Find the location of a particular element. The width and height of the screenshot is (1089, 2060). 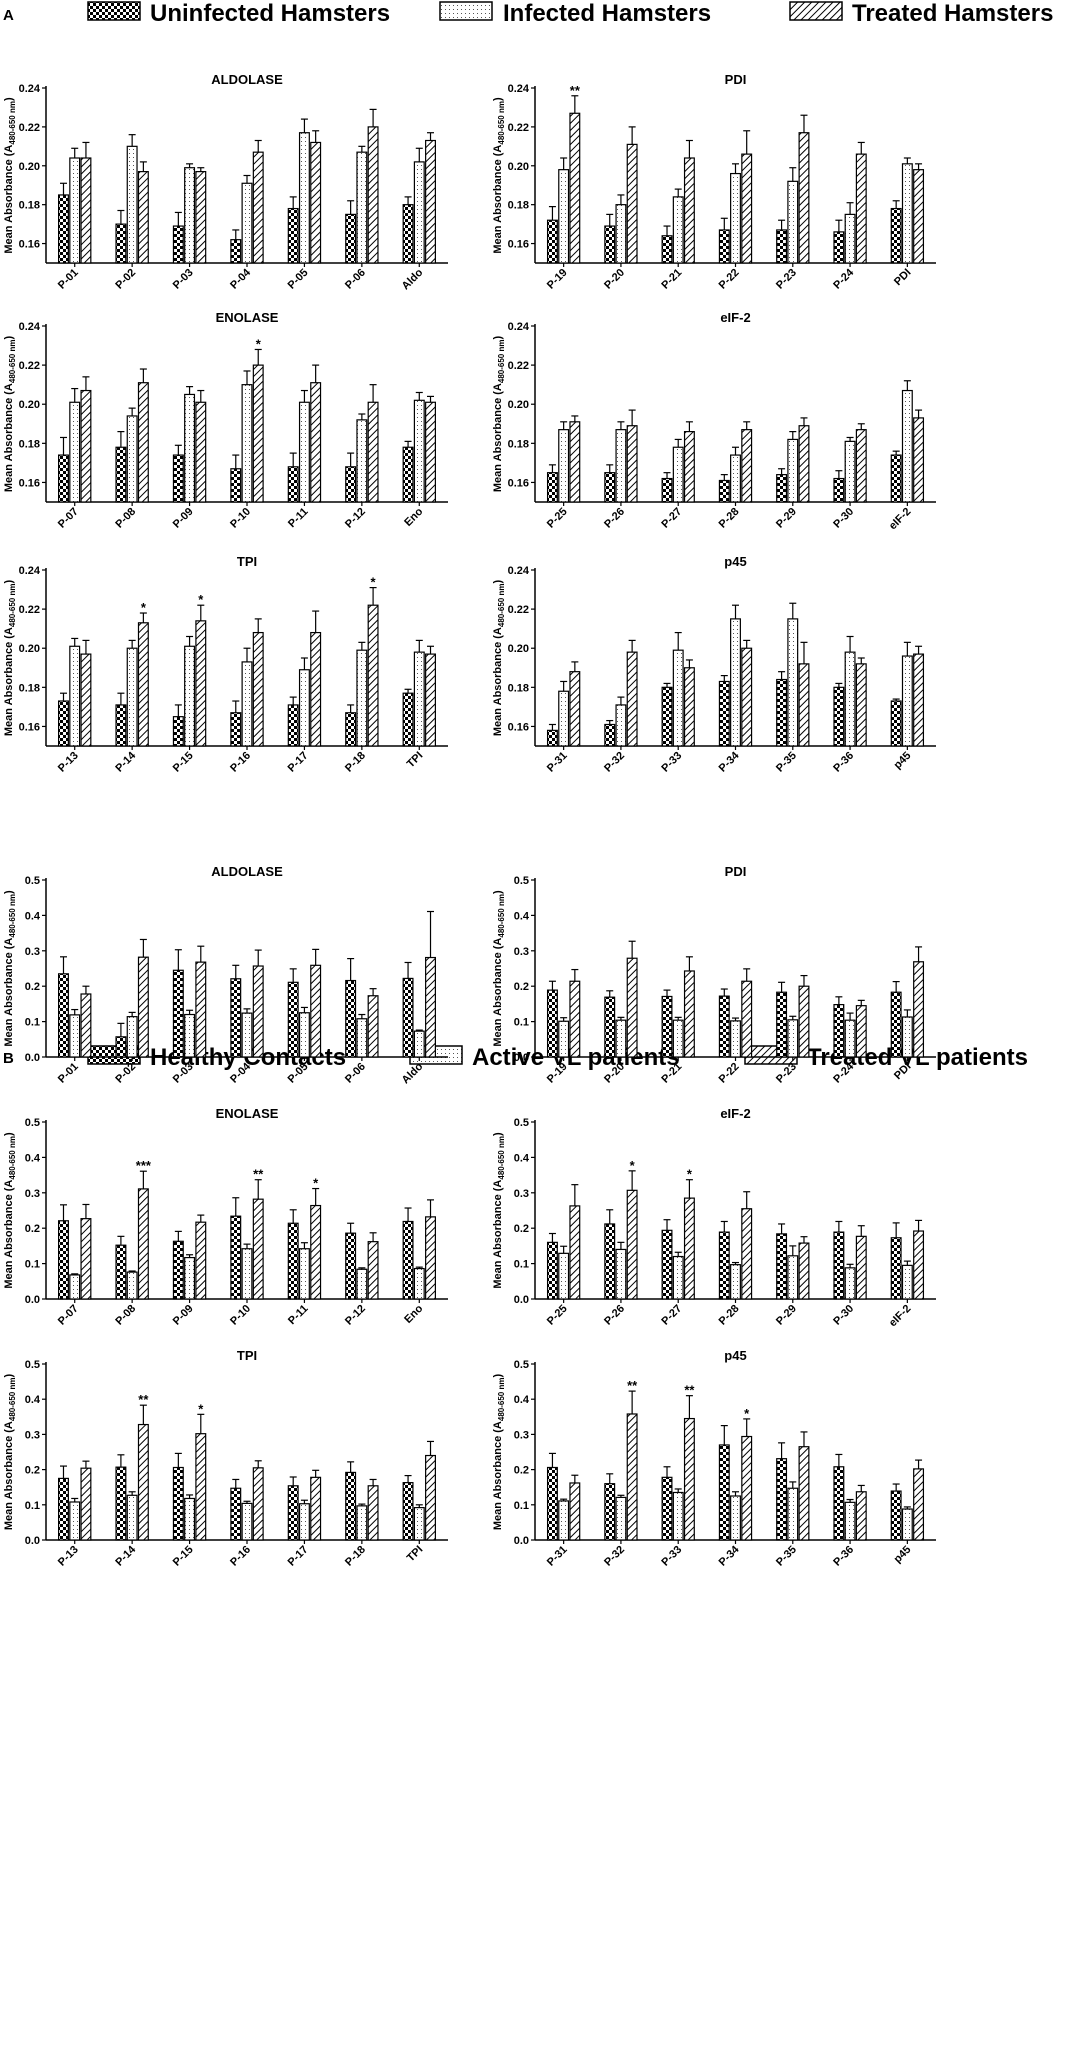

chart-title: TPI is located at coordinates (247, 561).